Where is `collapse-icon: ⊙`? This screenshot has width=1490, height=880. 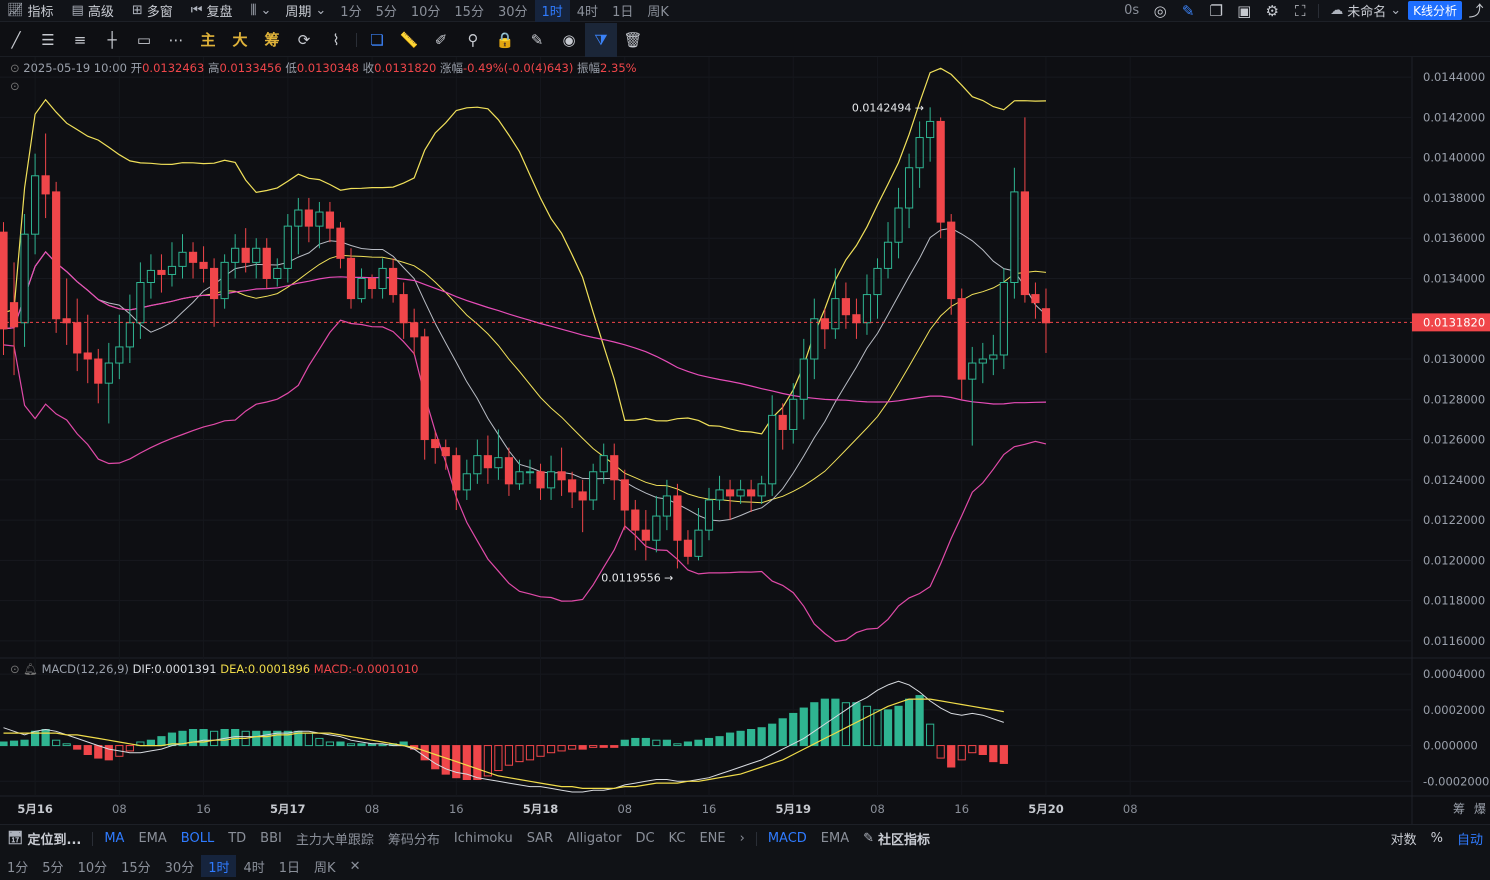 collapse-icon: ⊙ is located at coordinates (15, 669).